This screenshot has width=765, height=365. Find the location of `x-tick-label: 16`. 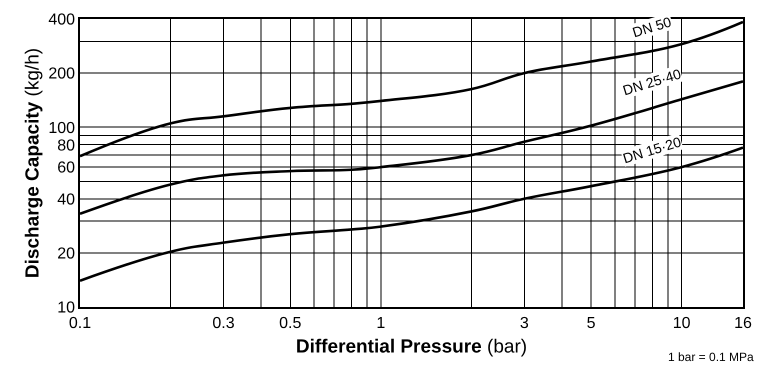

x-tick-label: 16 is located at coordinates (743, 323).